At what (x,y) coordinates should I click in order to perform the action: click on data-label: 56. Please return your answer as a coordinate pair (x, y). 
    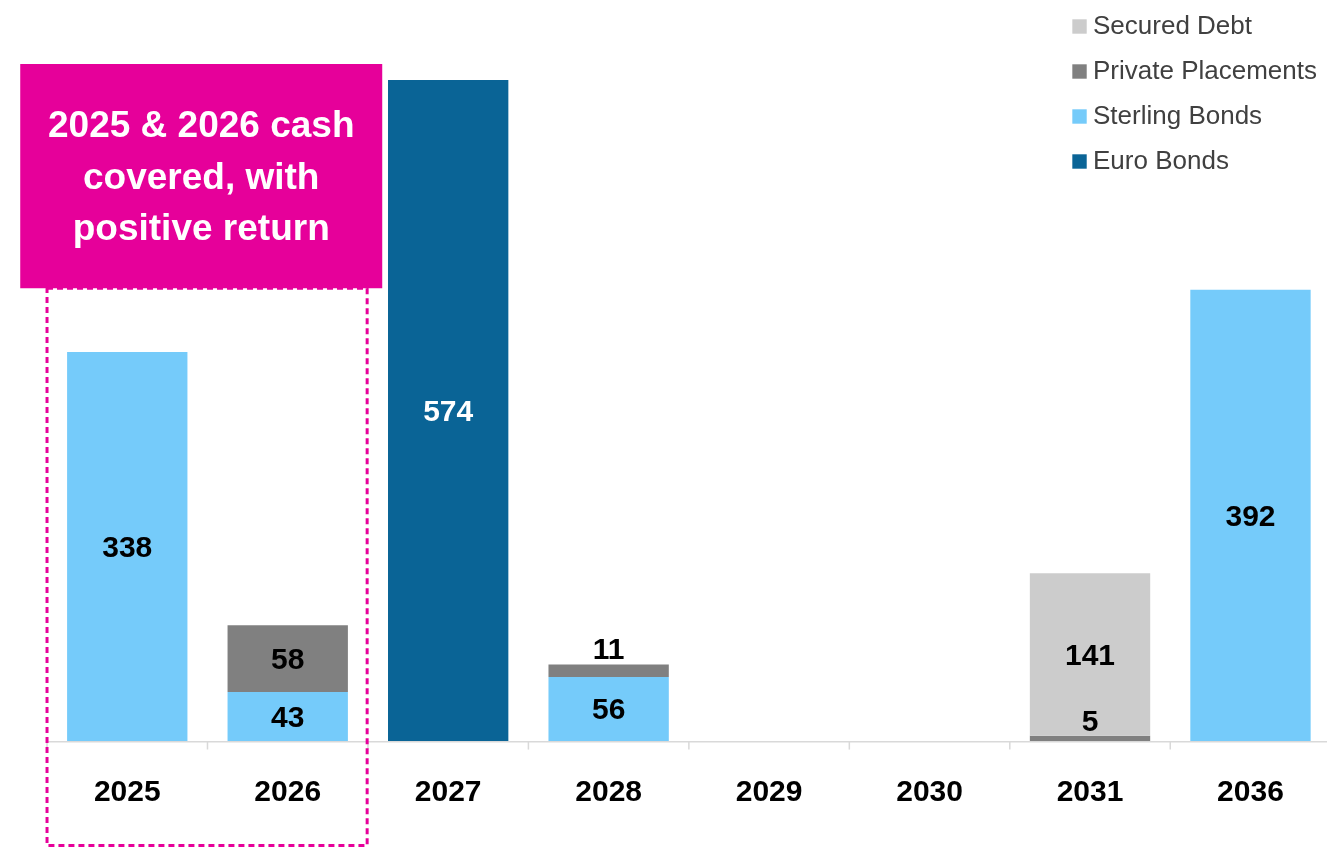
    Looking at the image, I should click on (608, 709).